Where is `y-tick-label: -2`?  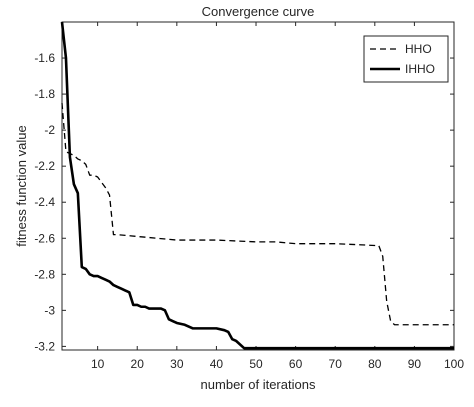 y-tick-label: -2 is located at coordinates (49, 130).